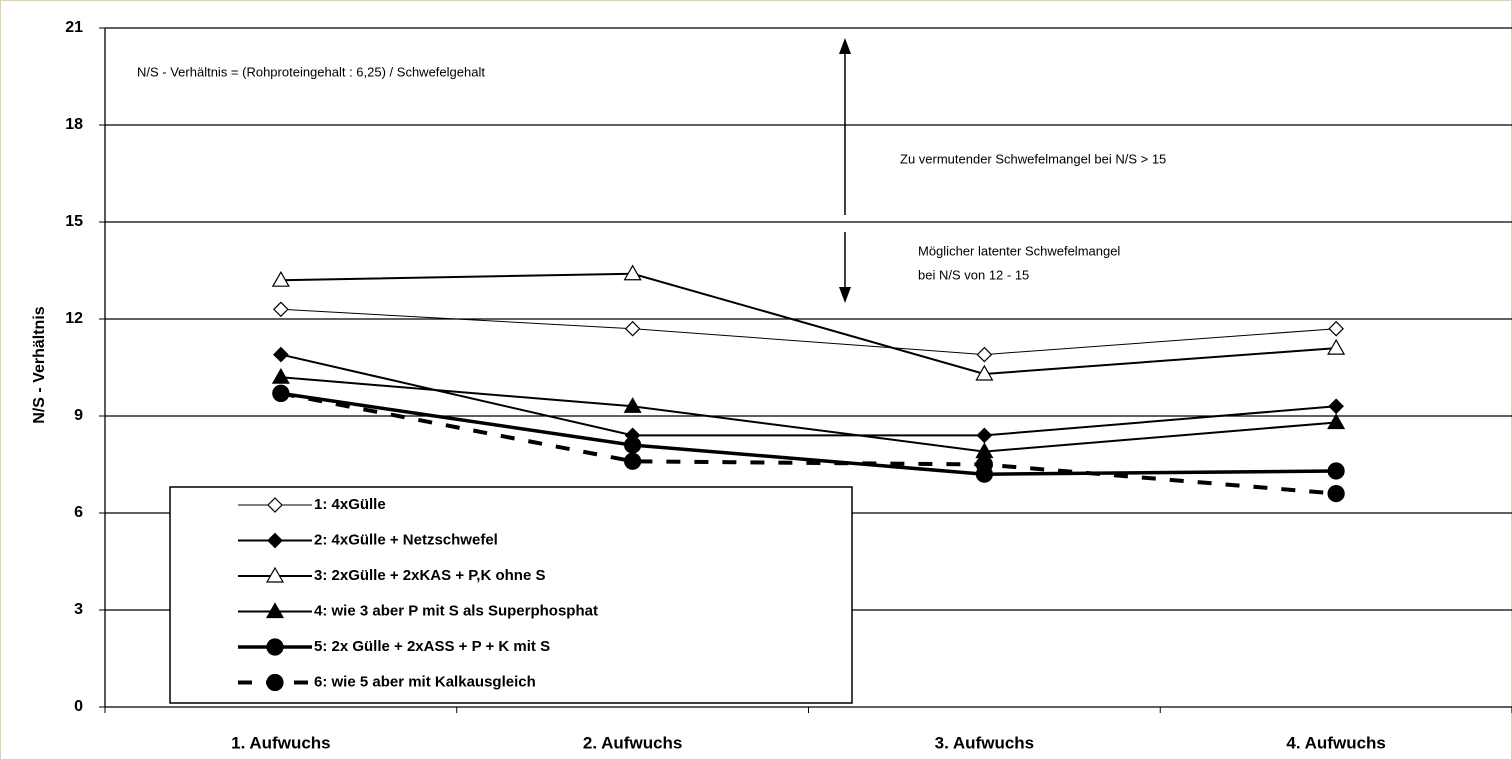 This screenshot has width=1512, height=760. What do you see at coordinates (74, 124) in the screenshot?
I see `y-tick-label: 18` at bounding box center [74, 124].